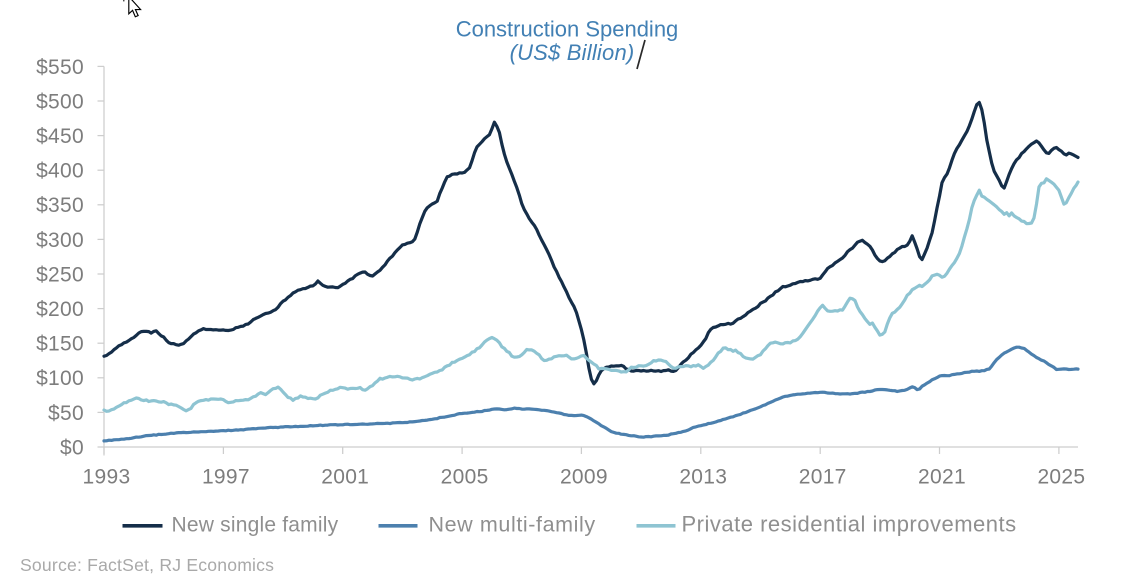 The height and width of the screenshot is (587, 1127). What do you see at coordinates (345, 477) in the screenshot?
I see `svg-text: 2001` at bounding box center [345, 477].